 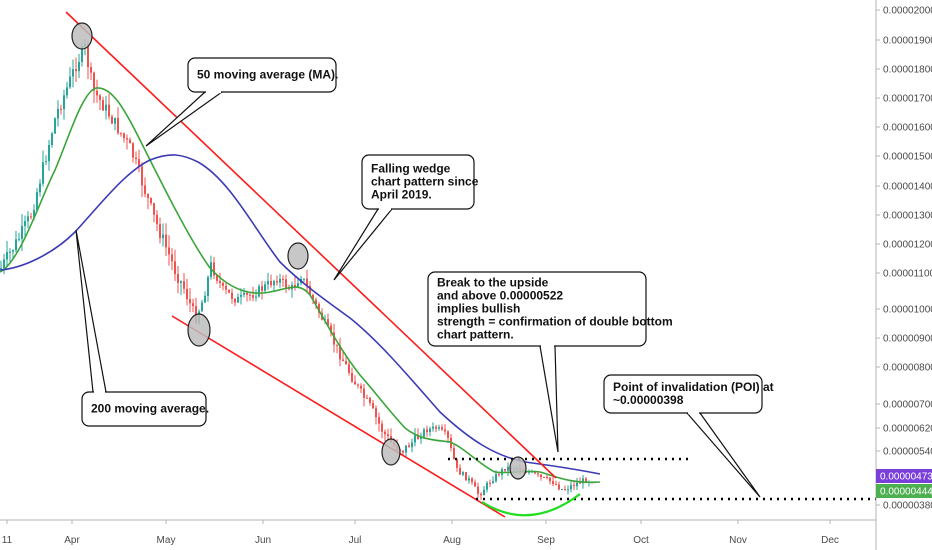 I want to click on price-label: 0.00000473, so click(x=906, y=477).